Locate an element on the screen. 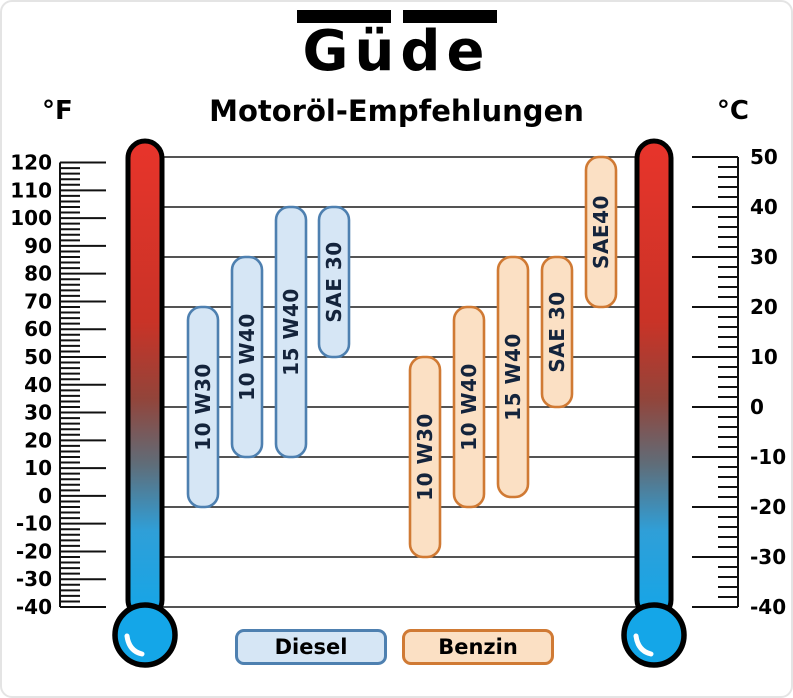  celsius-unit-label: °C is located at coordinates (732, 111).